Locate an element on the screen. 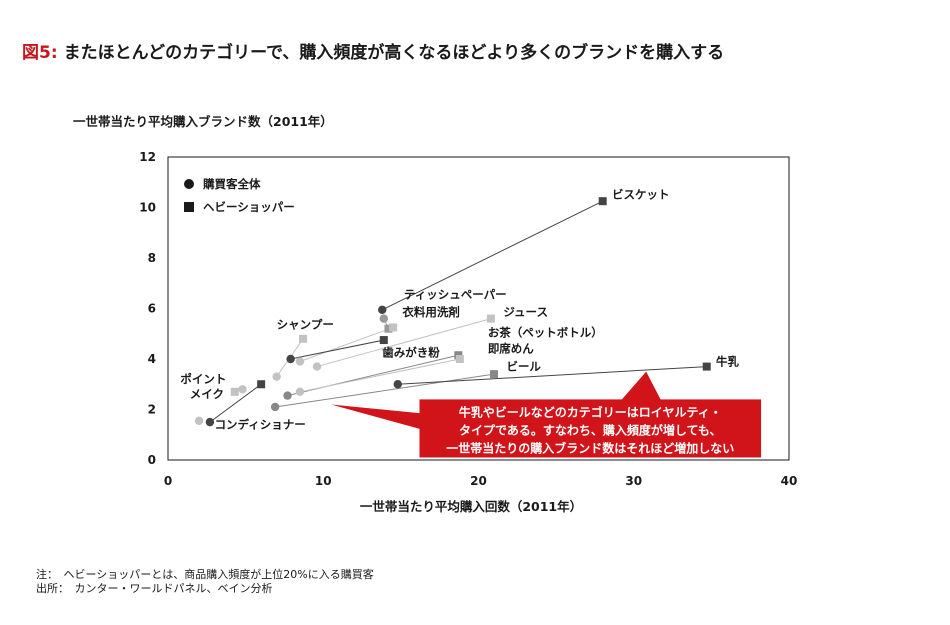 This screenshot has width=950, height=625. category-label: コンディショナー is located at coordinates (260, 424).